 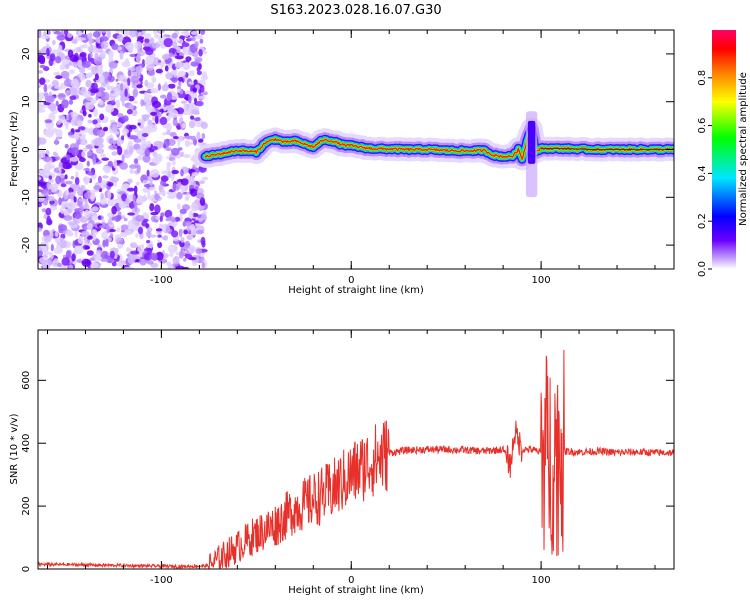 What do you see at coordinates (26, 569) in the screenshot?
I see `bottom-y-tick-label: 0` at bounding box center [26, 569].